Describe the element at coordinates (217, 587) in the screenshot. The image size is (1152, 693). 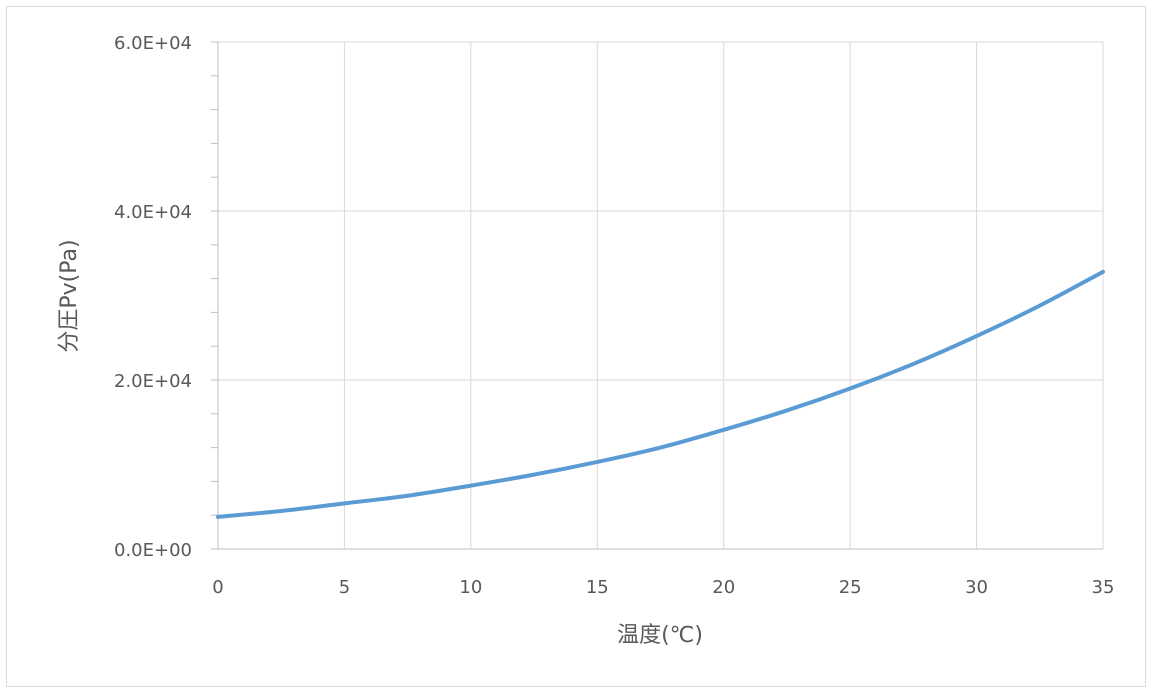
I see `x-tick-label: 0` at that location.